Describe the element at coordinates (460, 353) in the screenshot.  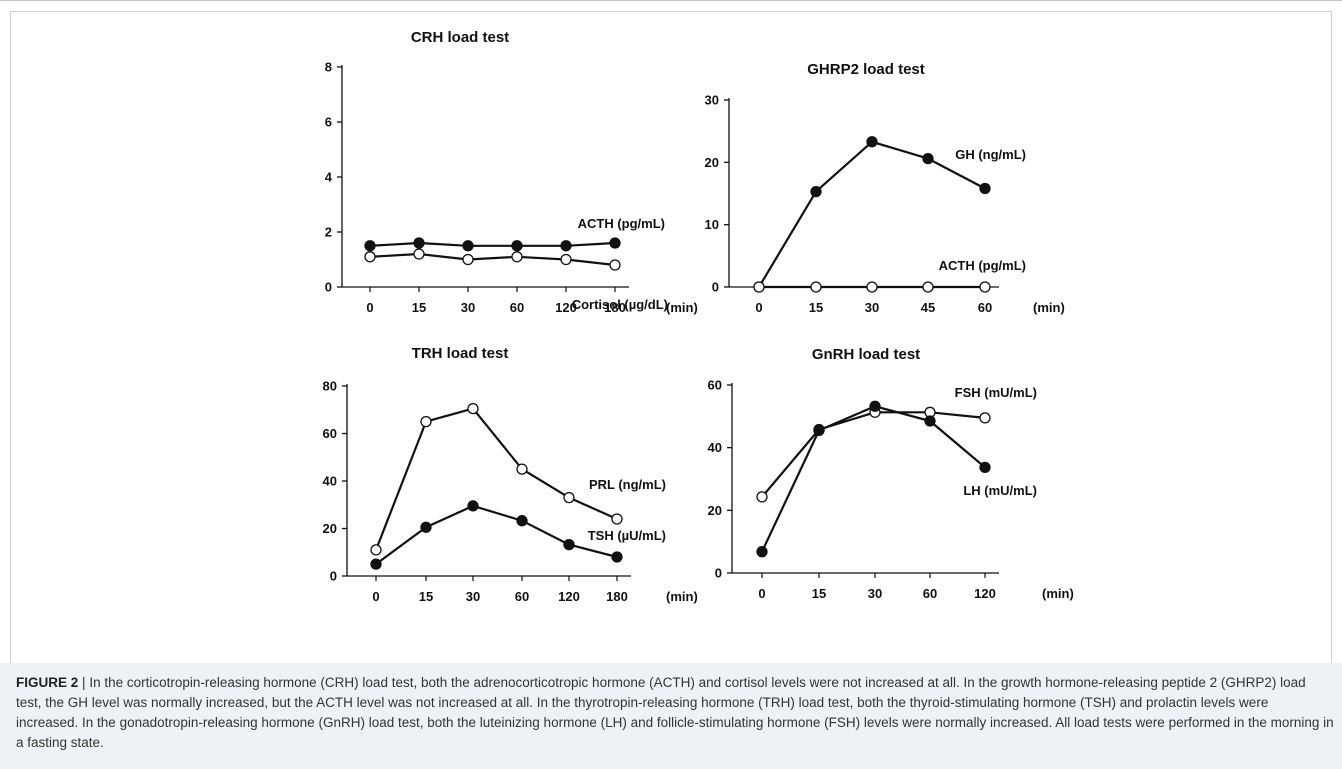
I see `chart-title: TRH load test` at that location.